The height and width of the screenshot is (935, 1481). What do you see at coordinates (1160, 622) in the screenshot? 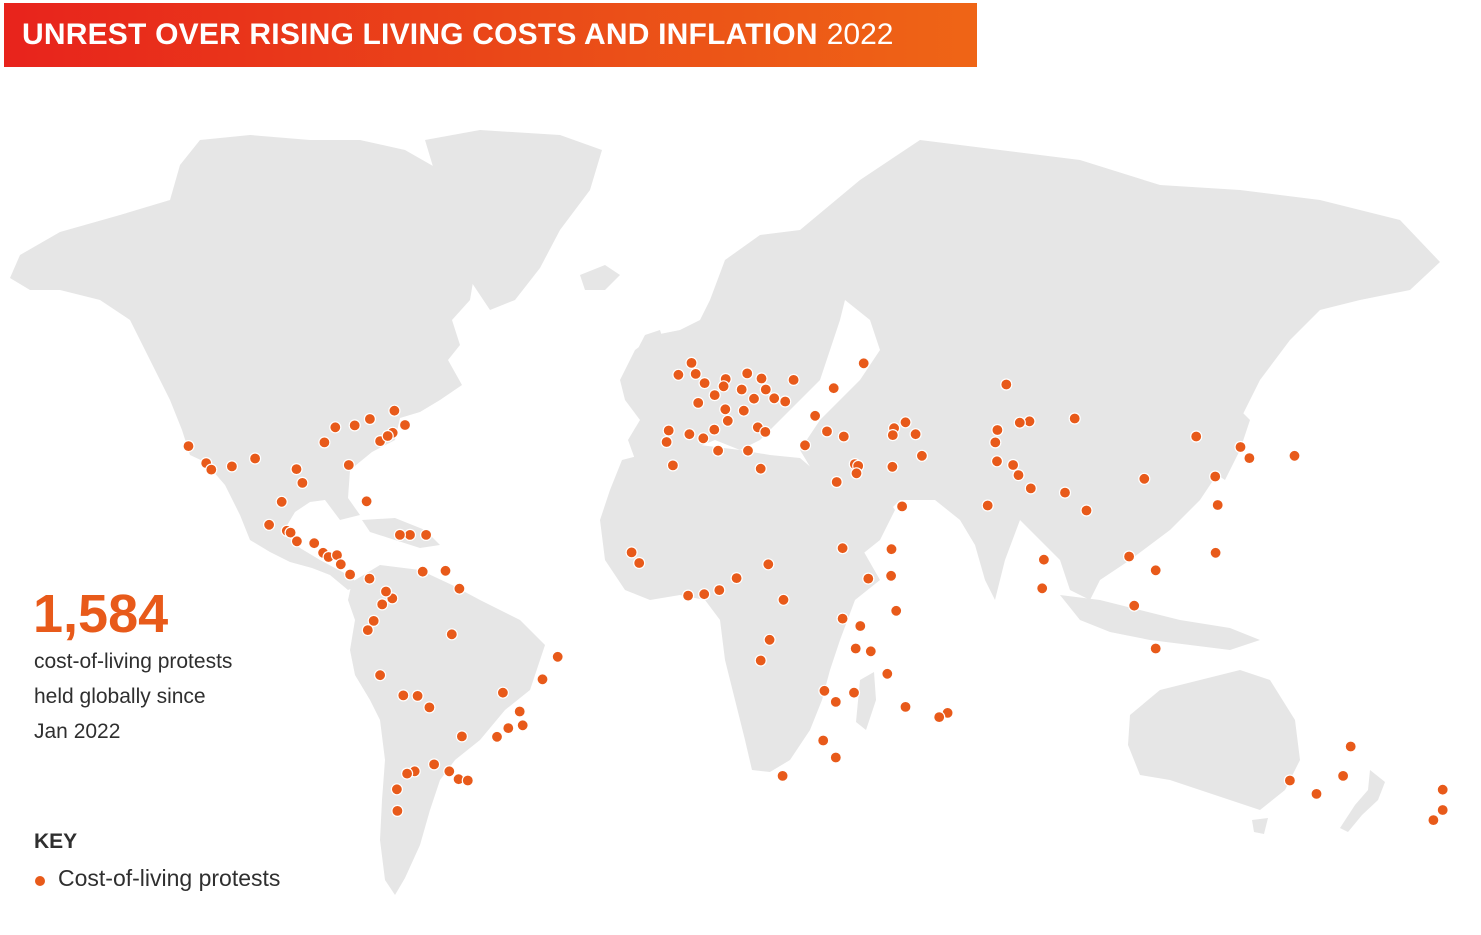
I see `indonesia-land` at bounding box center [1160, 622].